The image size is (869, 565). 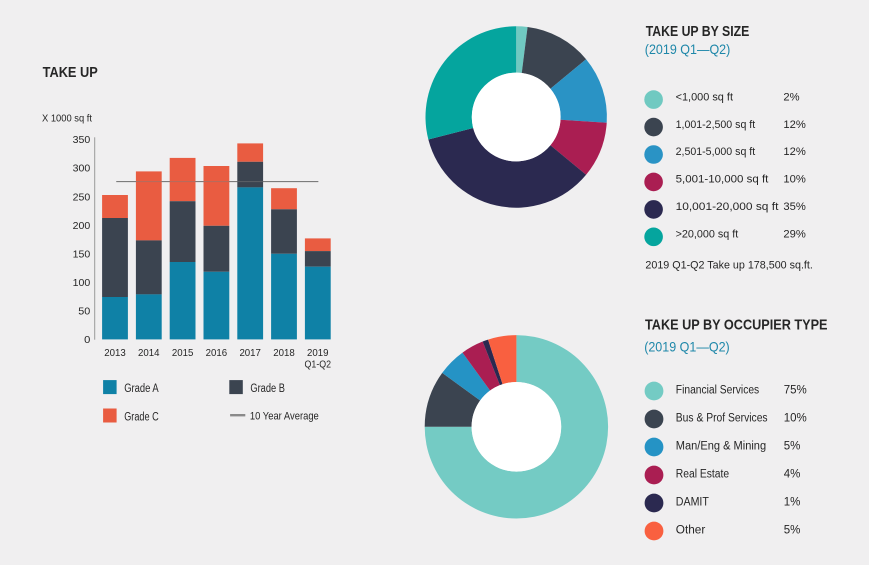 What do you see at coordinates (183, 353) in the screenshot?
I see `svg-text: 2015` at bounding box center [183, 353].